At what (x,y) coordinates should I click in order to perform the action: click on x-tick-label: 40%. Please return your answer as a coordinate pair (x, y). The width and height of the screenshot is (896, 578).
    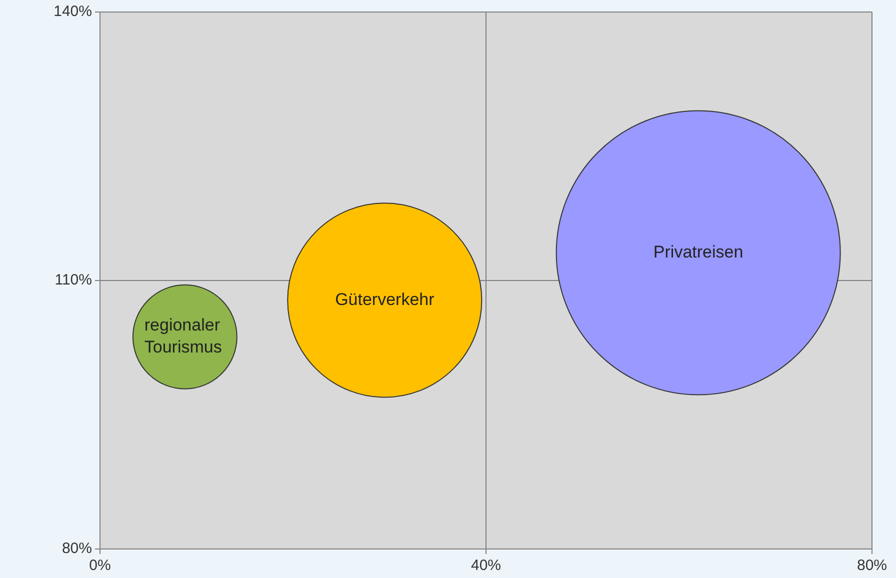
    Looking at the image, I should click on (486, 565).